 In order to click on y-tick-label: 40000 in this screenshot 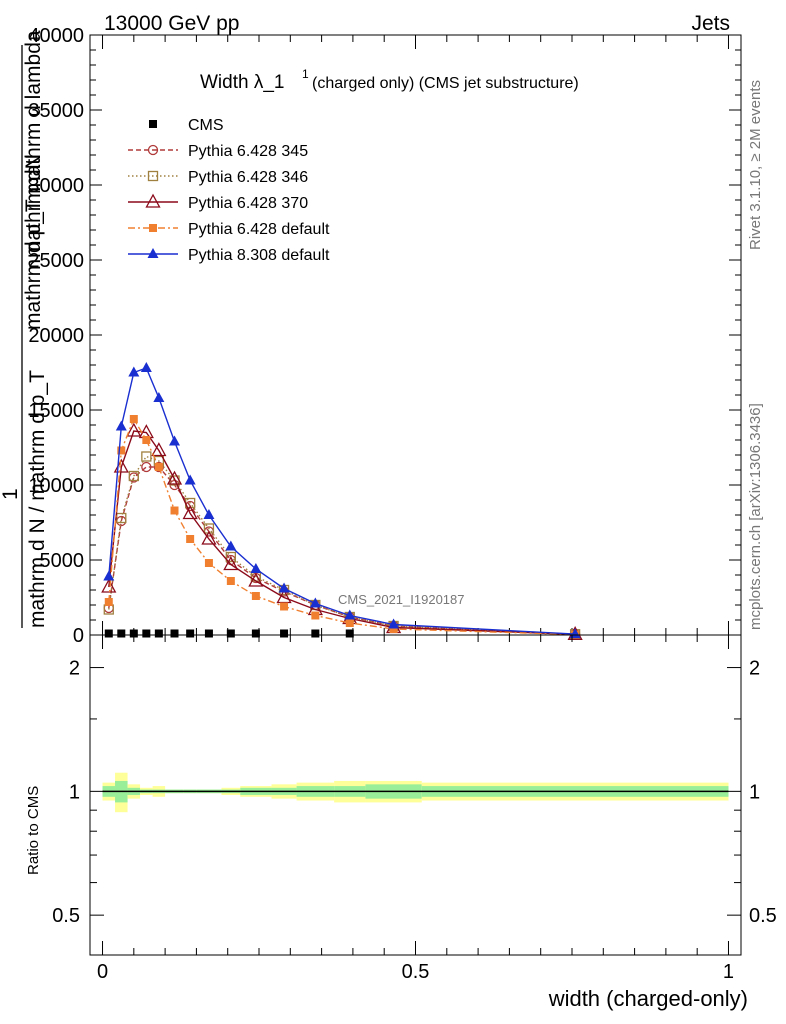, I will do `click(56, 36)`.